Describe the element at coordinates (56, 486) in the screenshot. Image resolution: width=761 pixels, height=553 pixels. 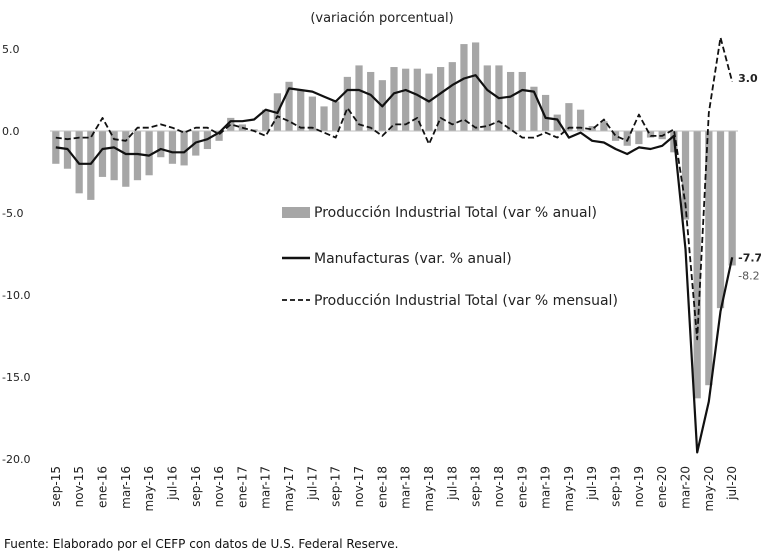
I see `x-tick-label: sep-15` at that location.